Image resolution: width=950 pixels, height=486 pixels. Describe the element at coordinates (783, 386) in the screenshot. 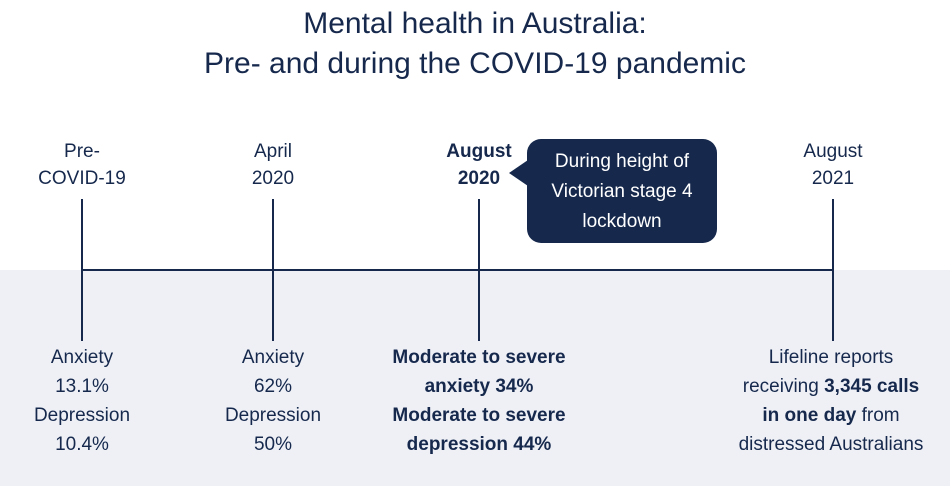

I see `stat-text: receiving` at that location.